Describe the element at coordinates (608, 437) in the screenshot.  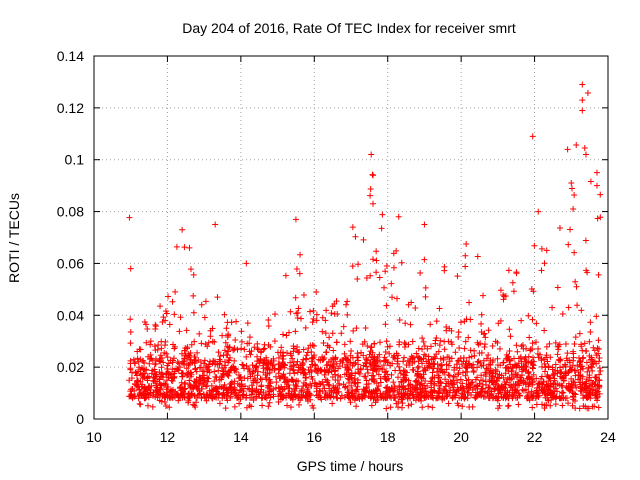
I see `x-tick-label: 24` at that location.